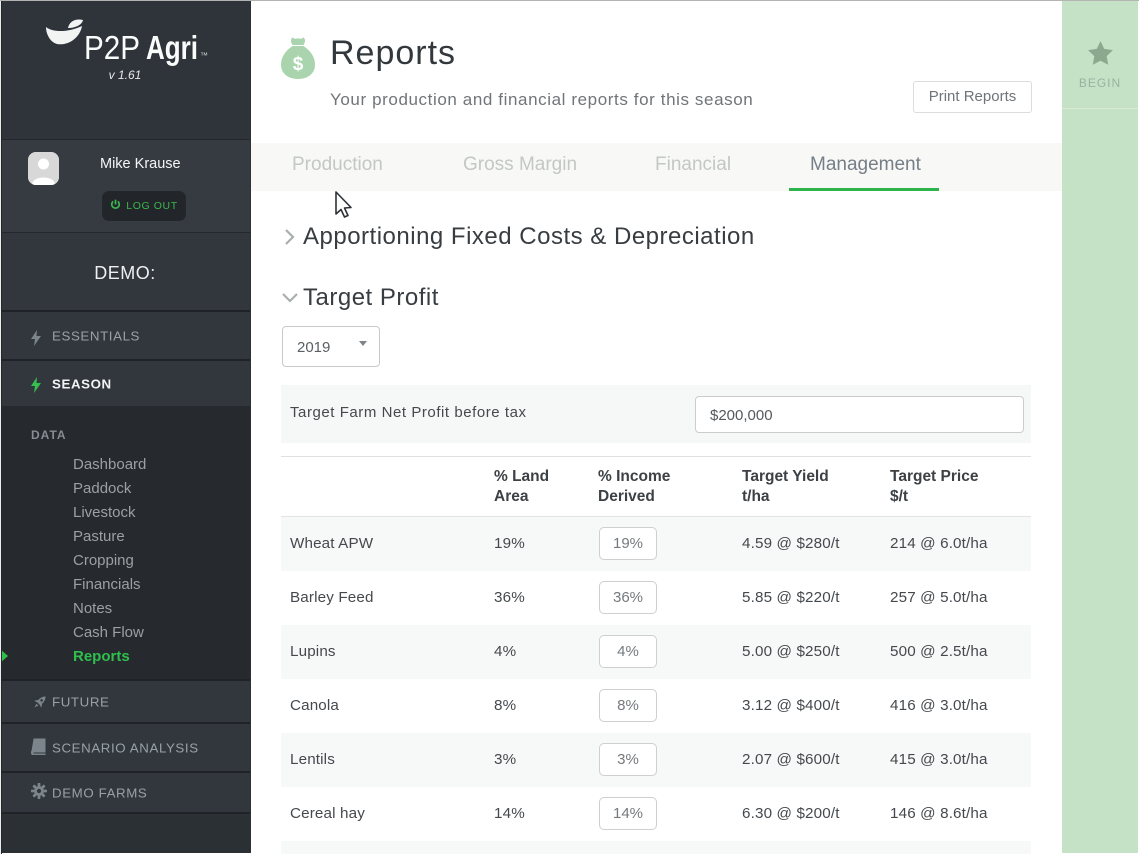 The height and width of the screenshot is (854, 1139). I want to click on svg-text: P2P, so click(112, 47).